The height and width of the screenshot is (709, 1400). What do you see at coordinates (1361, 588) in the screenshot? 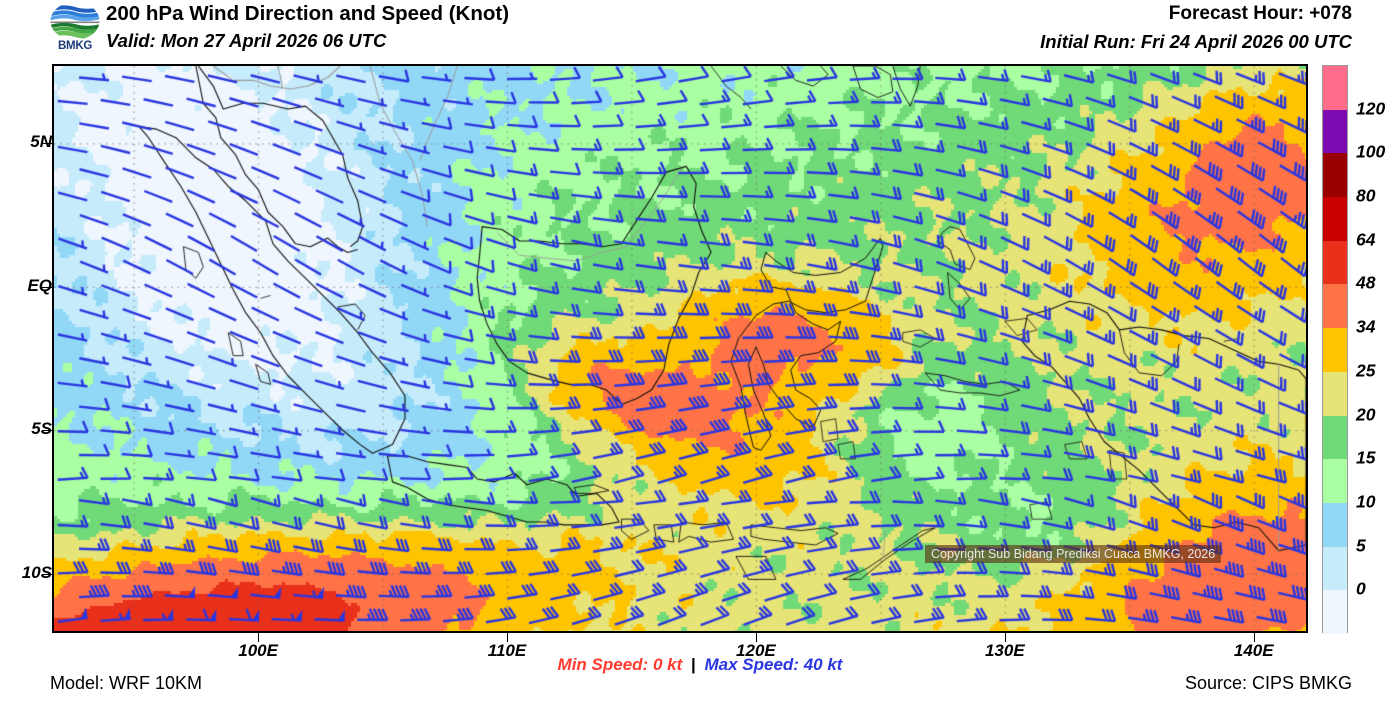
I see `colorbar-tick-label: 0` at bounding box center [1361, 588].